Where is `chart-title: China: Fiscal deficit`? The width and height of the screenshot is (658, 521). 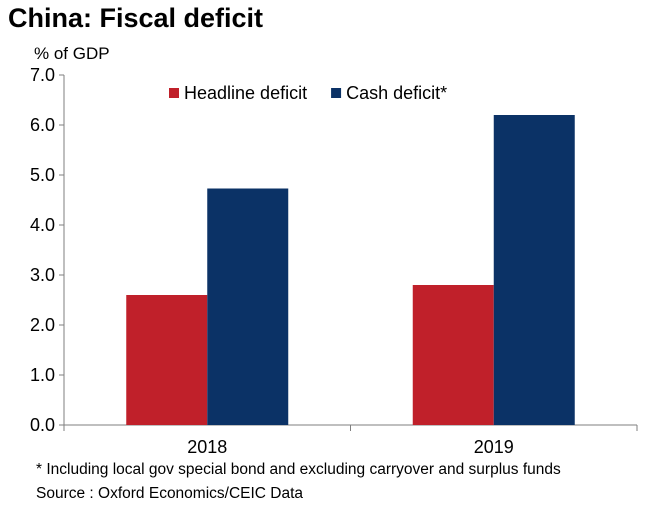
chart-title: China: Fiscal deficit is located at coordinates (136, 18).